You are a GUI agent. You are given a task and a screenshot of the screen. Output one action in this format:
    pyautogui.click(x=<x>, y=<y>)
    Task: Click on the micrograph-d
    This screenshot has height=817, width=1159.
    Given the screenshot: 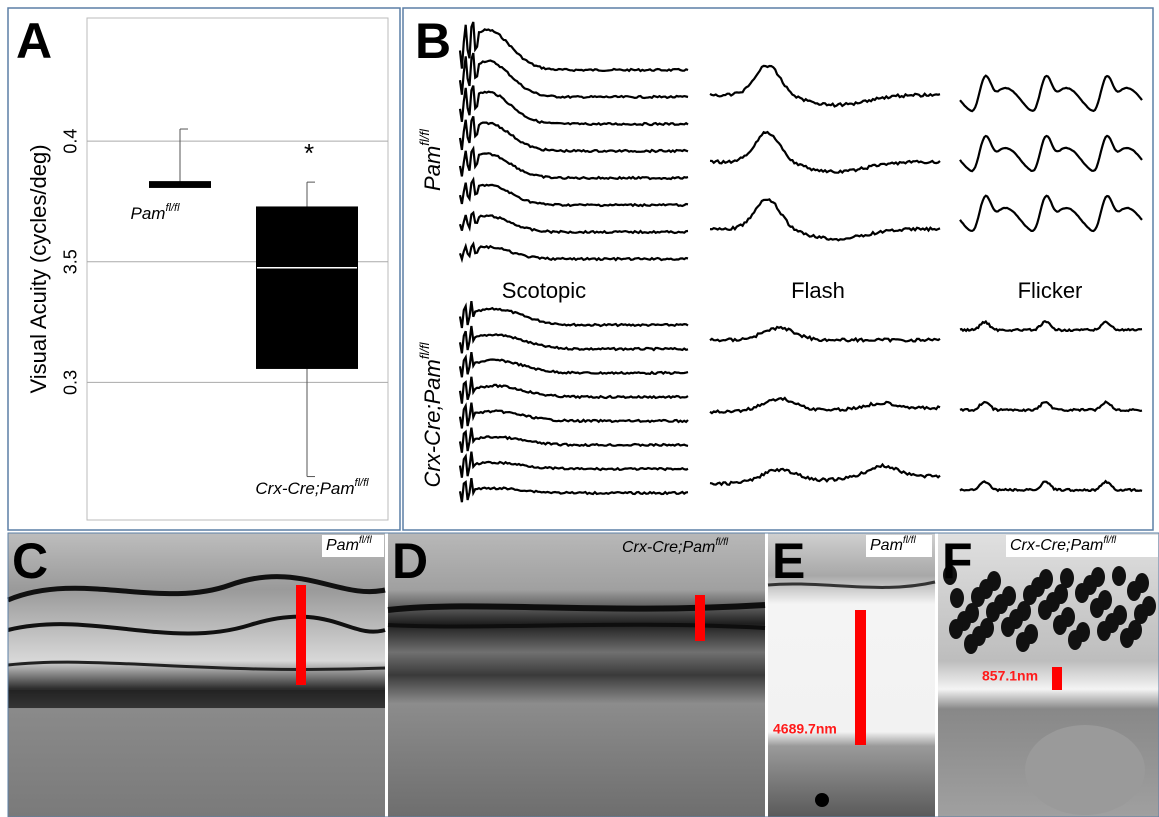 What is the action you would take?
    pyautogui.click(x=576, y=675)
    